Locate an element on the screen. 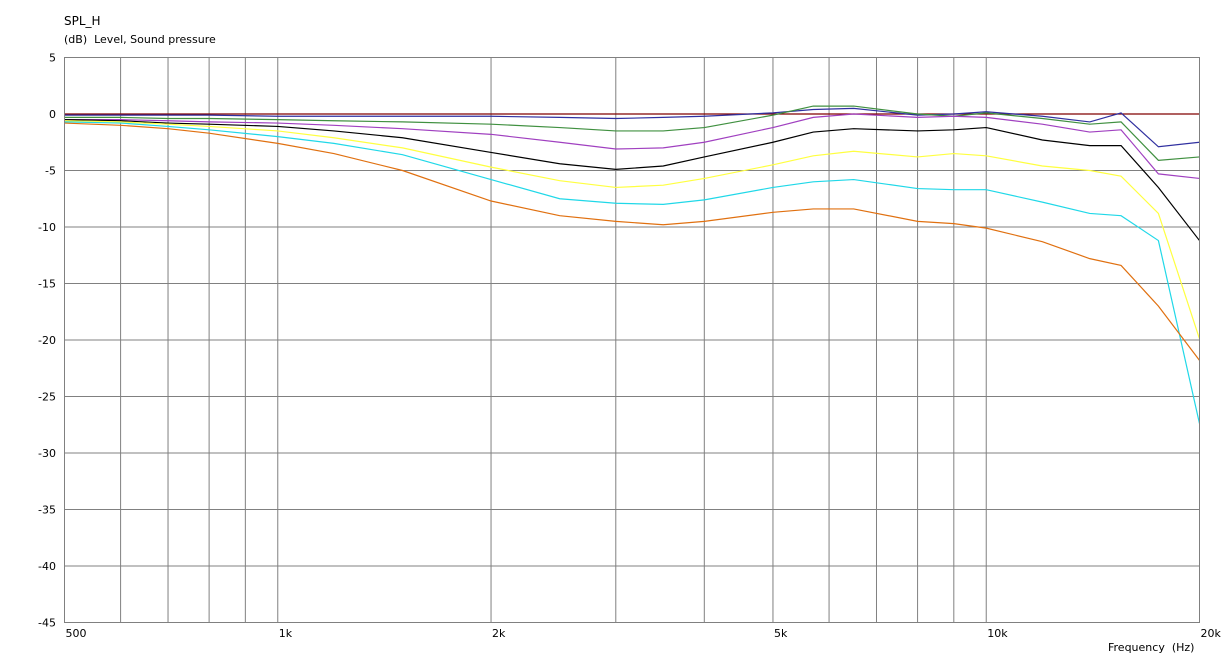 Image resolution: width=1222 pixels, height=658 pixels. y-tick-label: -30 is located at coordinates (47, 453).